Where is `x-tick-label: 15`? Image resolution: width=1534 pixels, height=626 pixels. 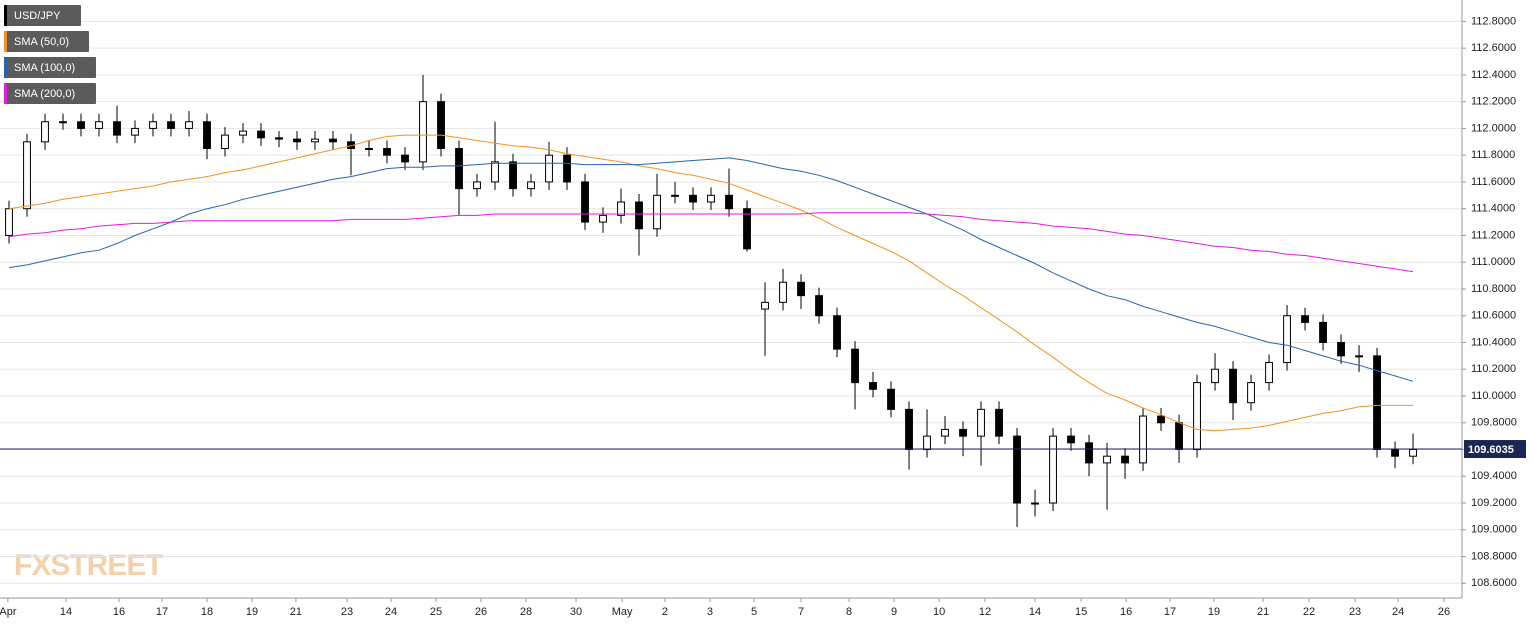
x-tick-label: 15 is located at coordinates (1081, 612).